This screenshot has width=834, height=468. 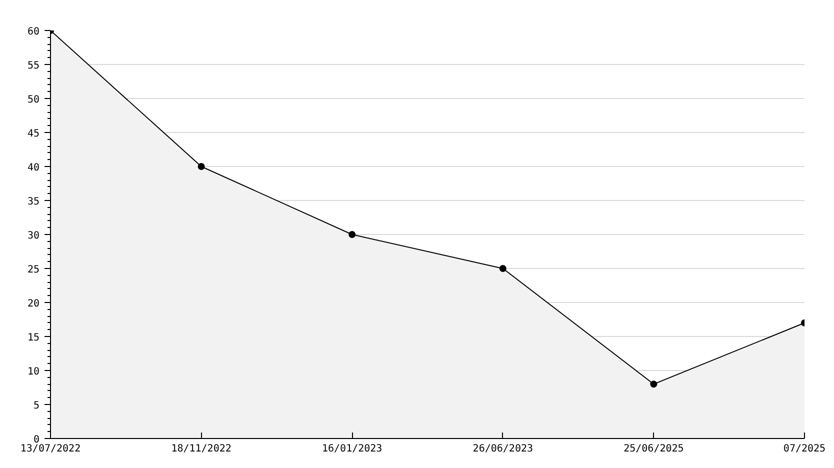 What do you see at coordinates (33, 236) in the screenshot?
I see `y-tick-label: 30` at bounding box center [33, 236].